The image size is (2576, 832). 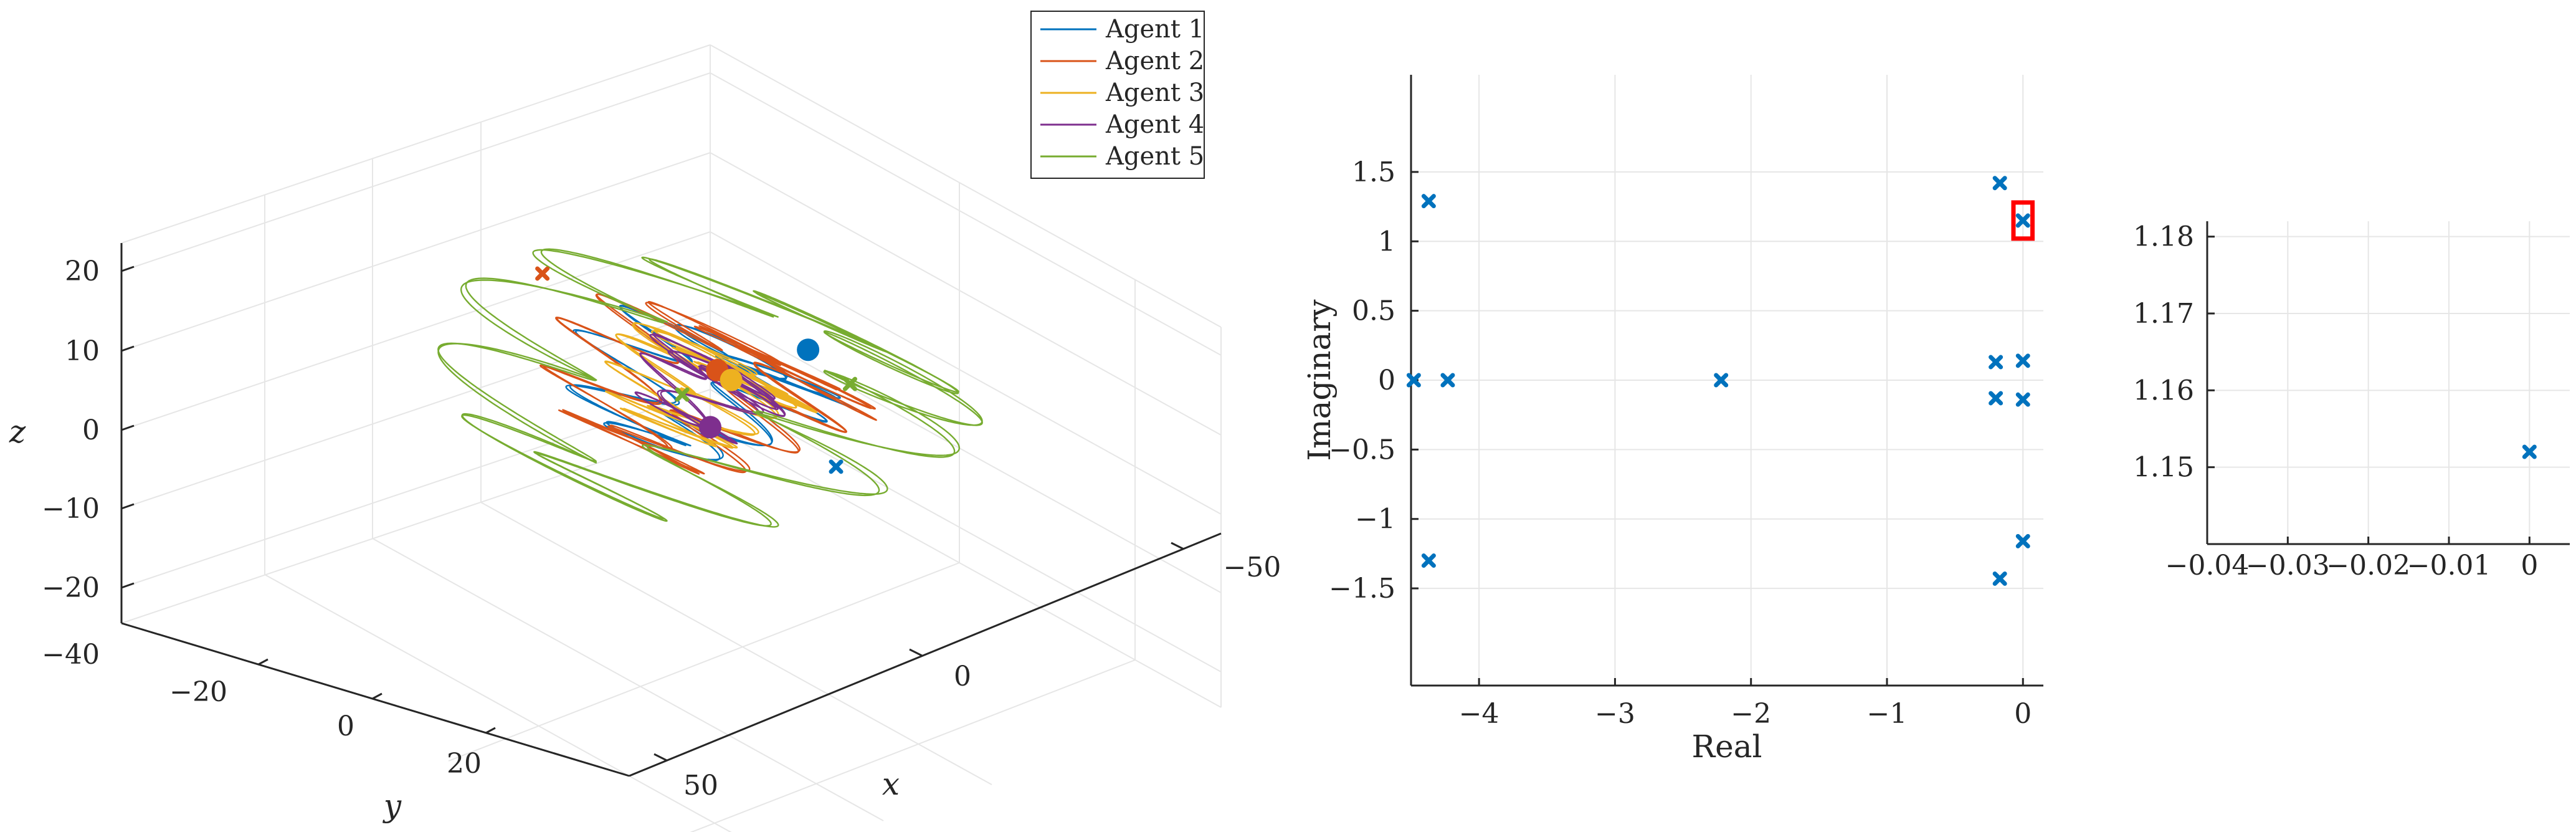 I want to click on legend-label-agent-3: Agent 3, so click(x=1154, y=93).